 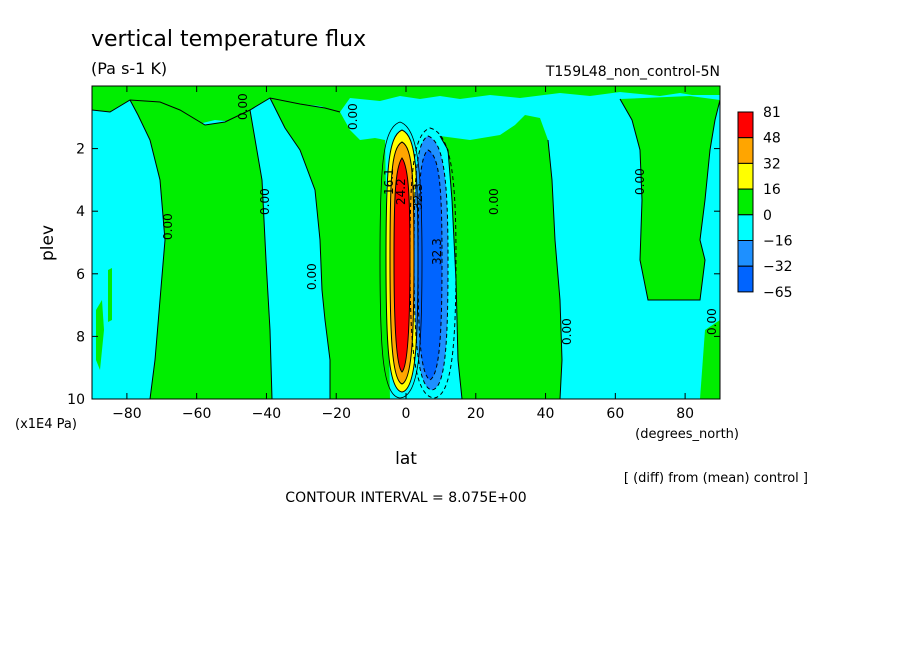 What do you see at coordinates (80, 212) in the screenshot?
I see `y-tick-label: 4` at bounding box center [80, 212].